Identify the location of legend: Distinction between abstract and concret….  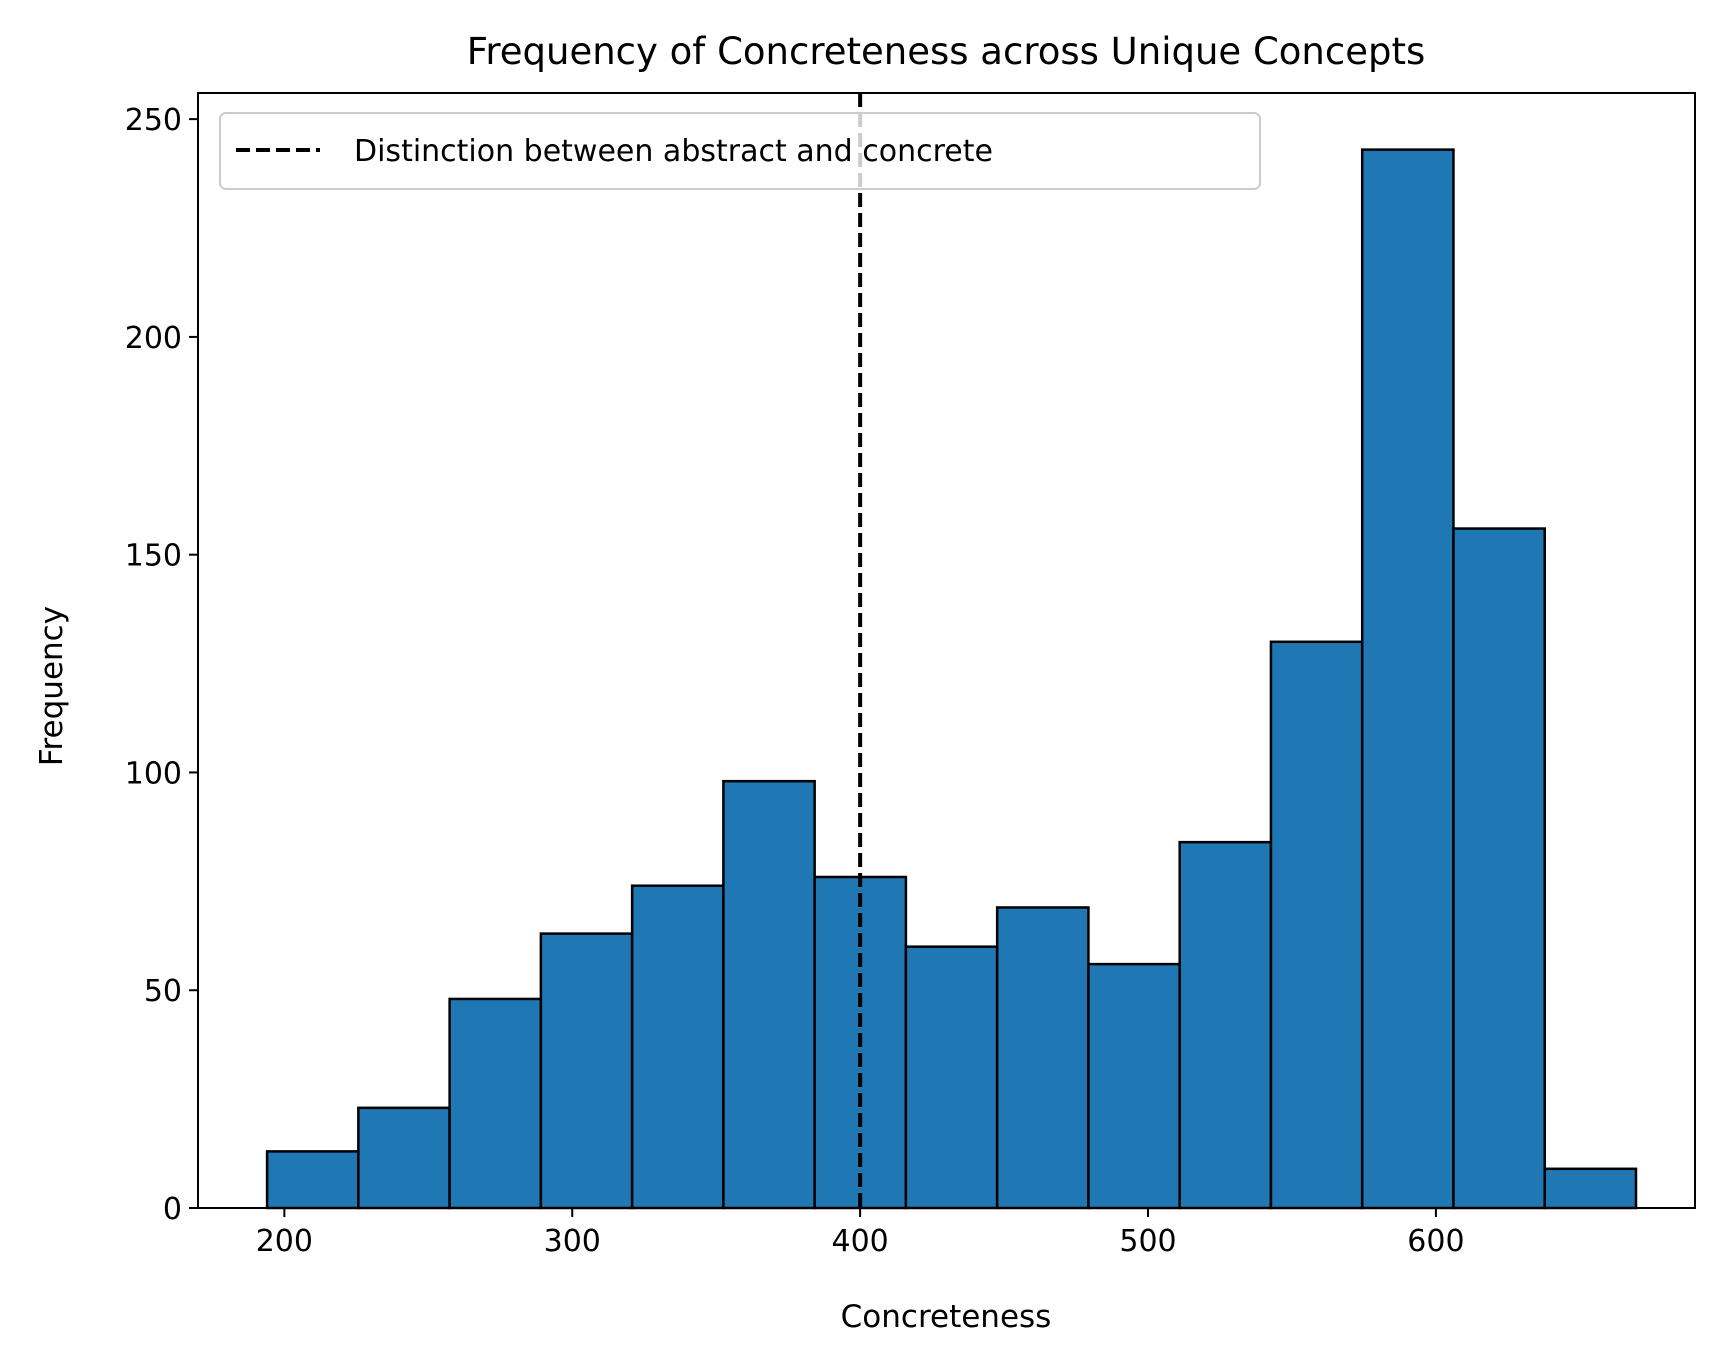
(740, 151).